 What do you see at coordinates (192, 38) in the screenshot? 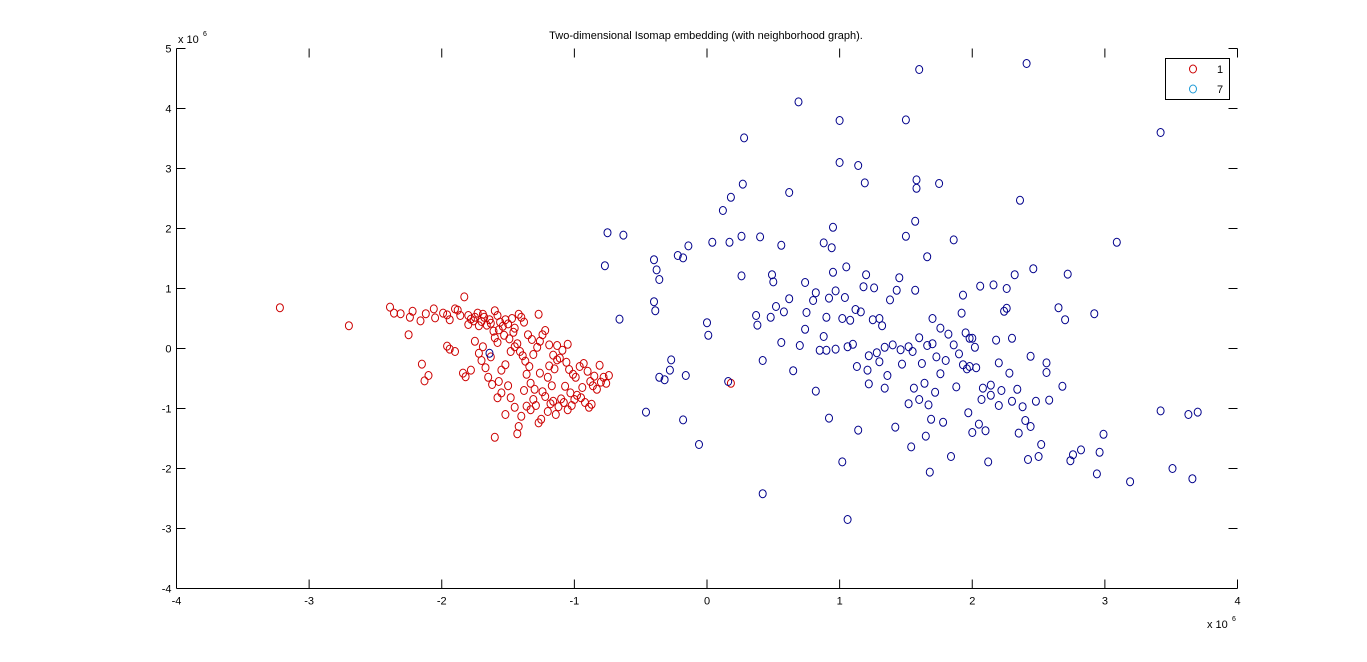
I see `y-axis-exponent: x 10 6` at bounding box center [192, 38].